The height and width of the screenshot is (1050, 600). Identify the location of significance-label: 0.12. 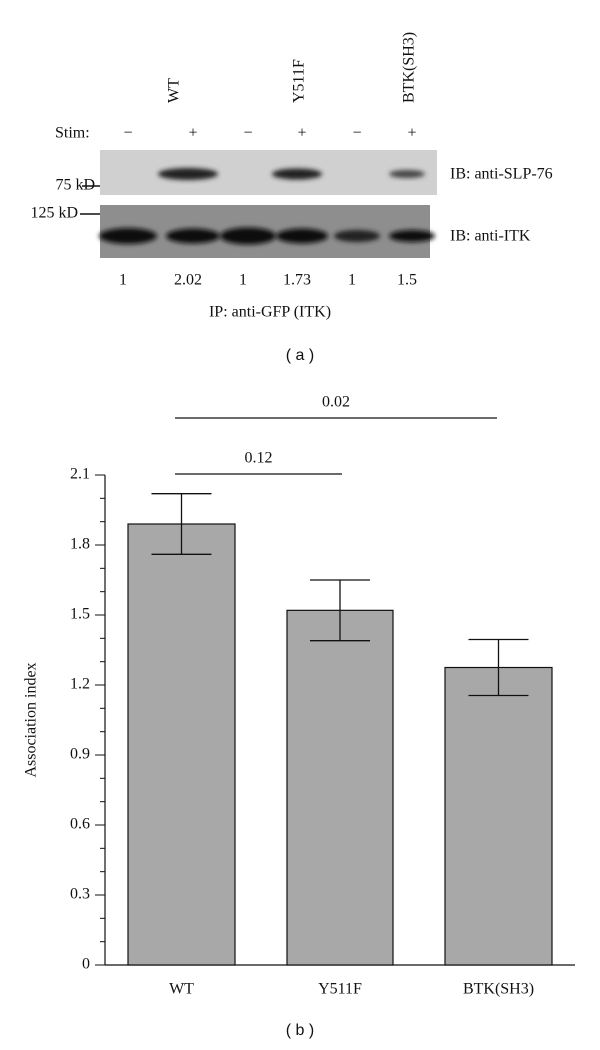
(259, 458).